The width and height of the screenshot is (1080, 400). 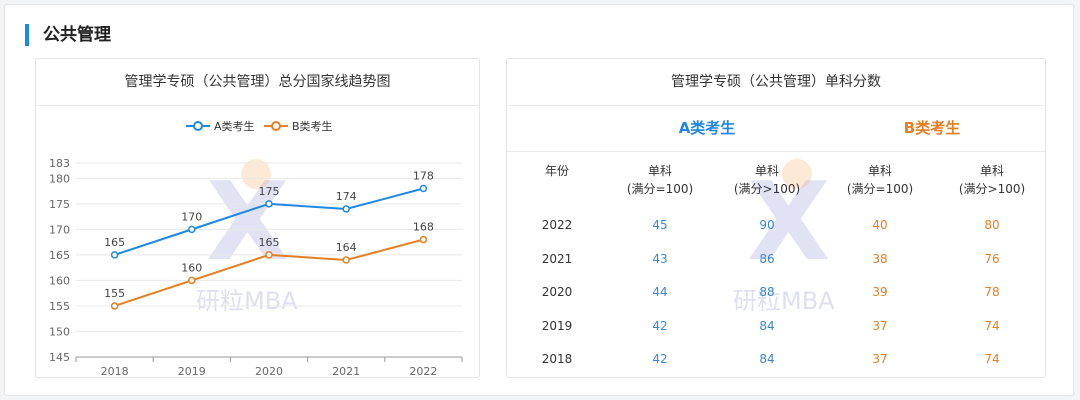 I want to click on score-cell: 86, so click(x=767, y=258).